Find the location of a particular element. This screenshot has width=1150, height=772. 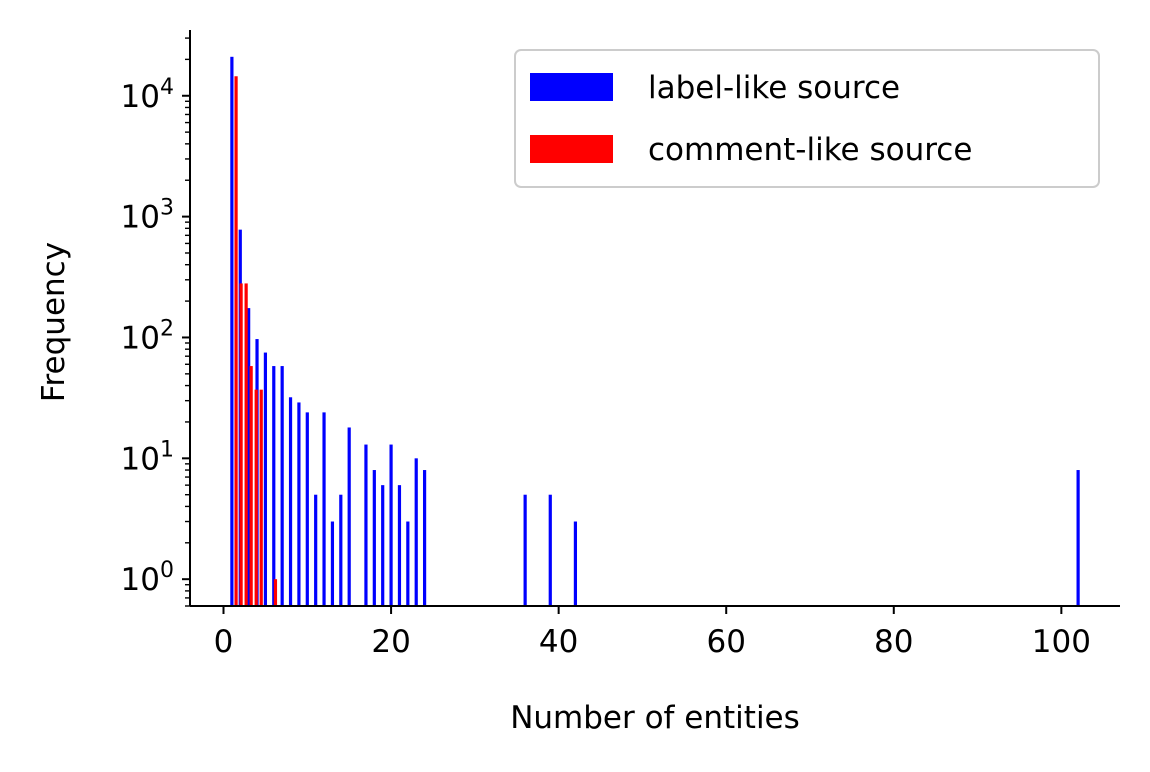

legend: label-like source comment-like source is located at coordinates (807, 118).